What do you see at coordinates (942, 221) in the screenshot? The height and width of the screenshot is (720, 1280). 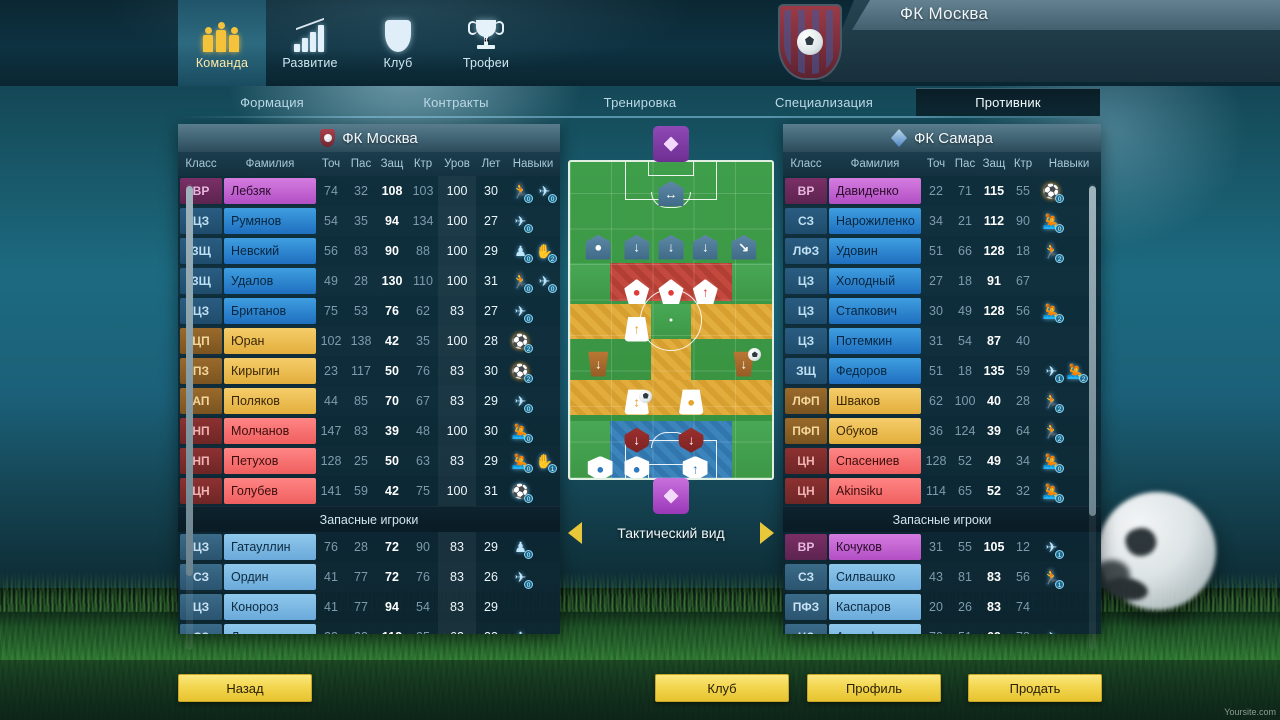 I see `table-row: СЗ Нарожиленко 34 21 112 90 🤽 0` at bounding box center [942, 221].